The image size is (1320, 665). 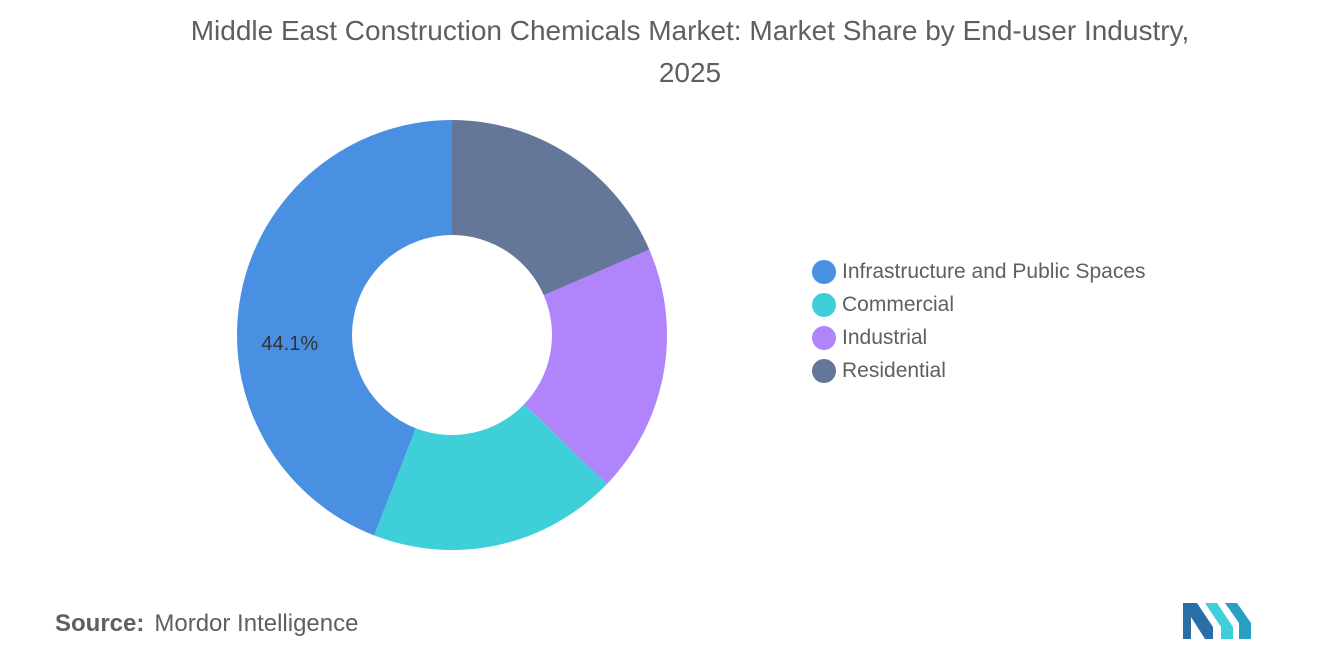 What do you see at coordinates (894, 370) in the screenshot?
I see `legend-label: Residential` at bounding box center [894, 370].